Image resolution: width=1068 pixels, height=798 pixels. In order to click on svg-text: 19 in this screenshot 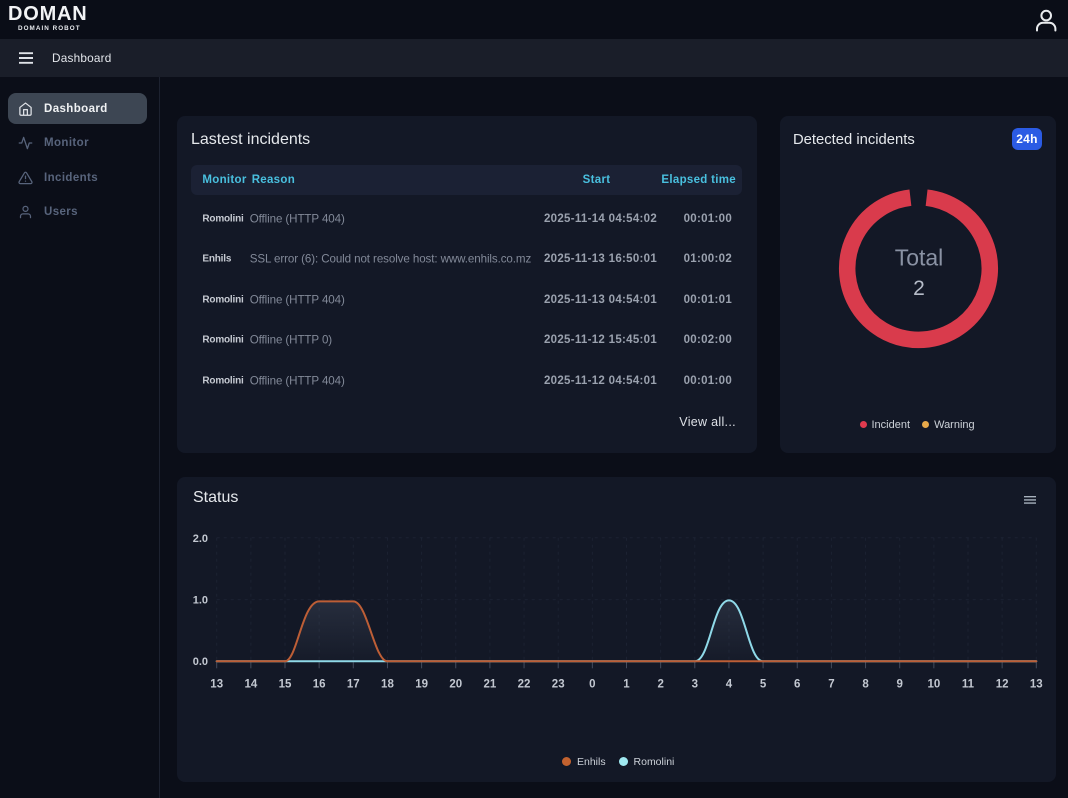, I will do `click(421, 685)`.